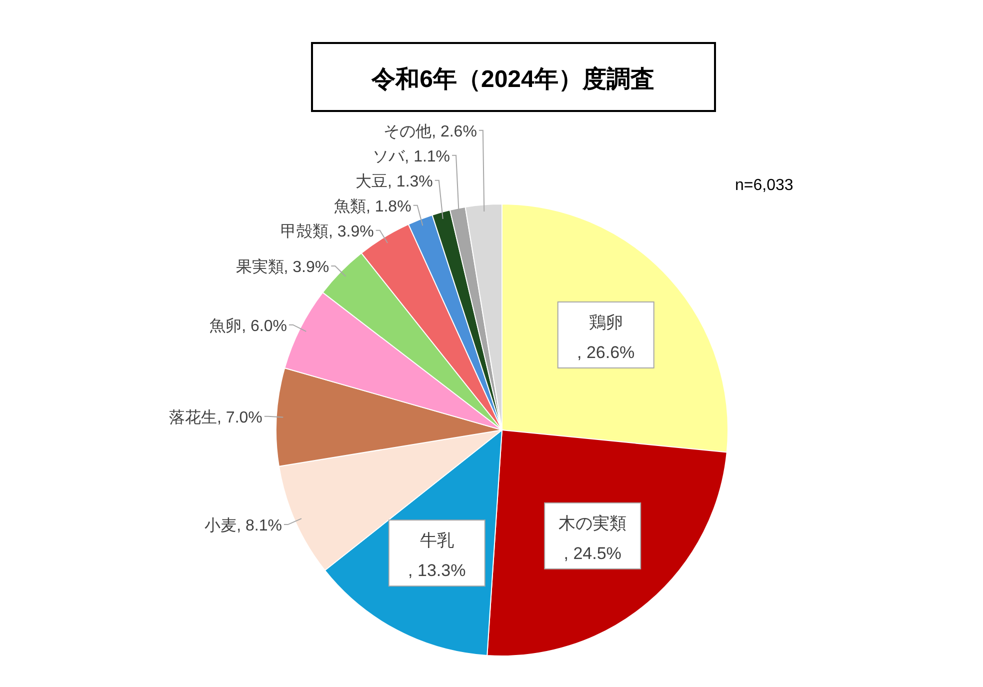  I want to click on slice-label: 甲殻類, 3.9%, so click(327, 231).